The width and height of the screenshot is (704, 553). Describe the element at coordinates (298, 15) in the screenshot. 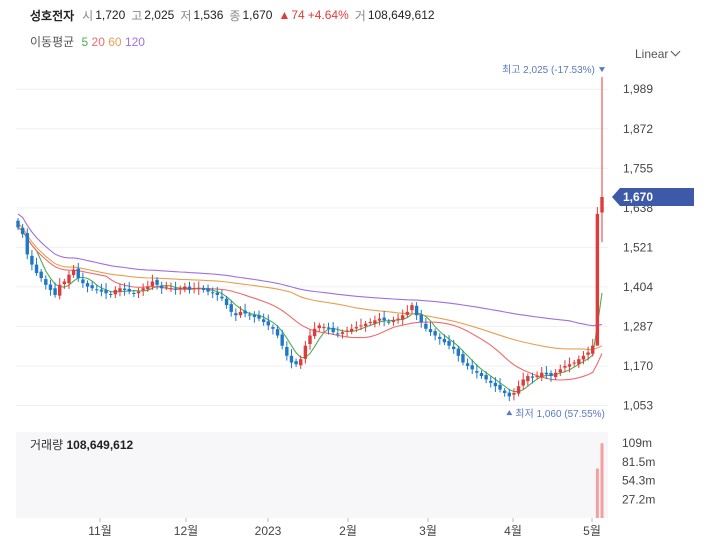

I see `change-value: 74` at that location.